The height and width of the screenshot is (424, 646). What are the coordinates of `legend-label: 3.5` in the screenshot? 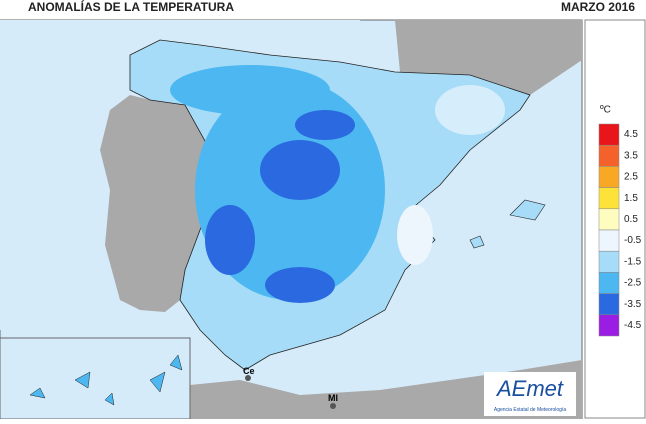 It's located at (631, 155).